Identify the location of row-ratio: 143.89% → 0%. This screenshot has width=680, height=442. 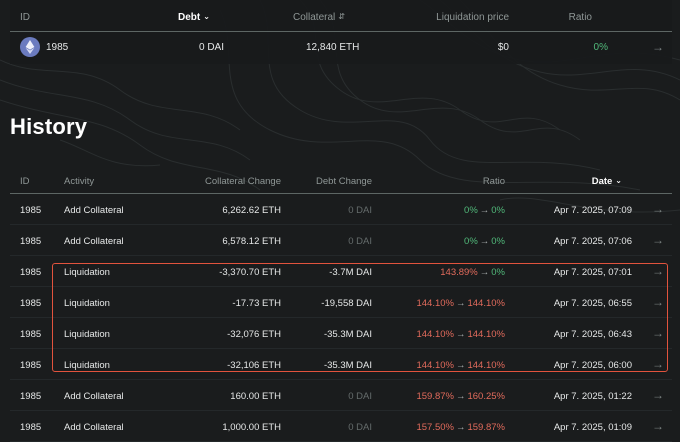
(472, 272).